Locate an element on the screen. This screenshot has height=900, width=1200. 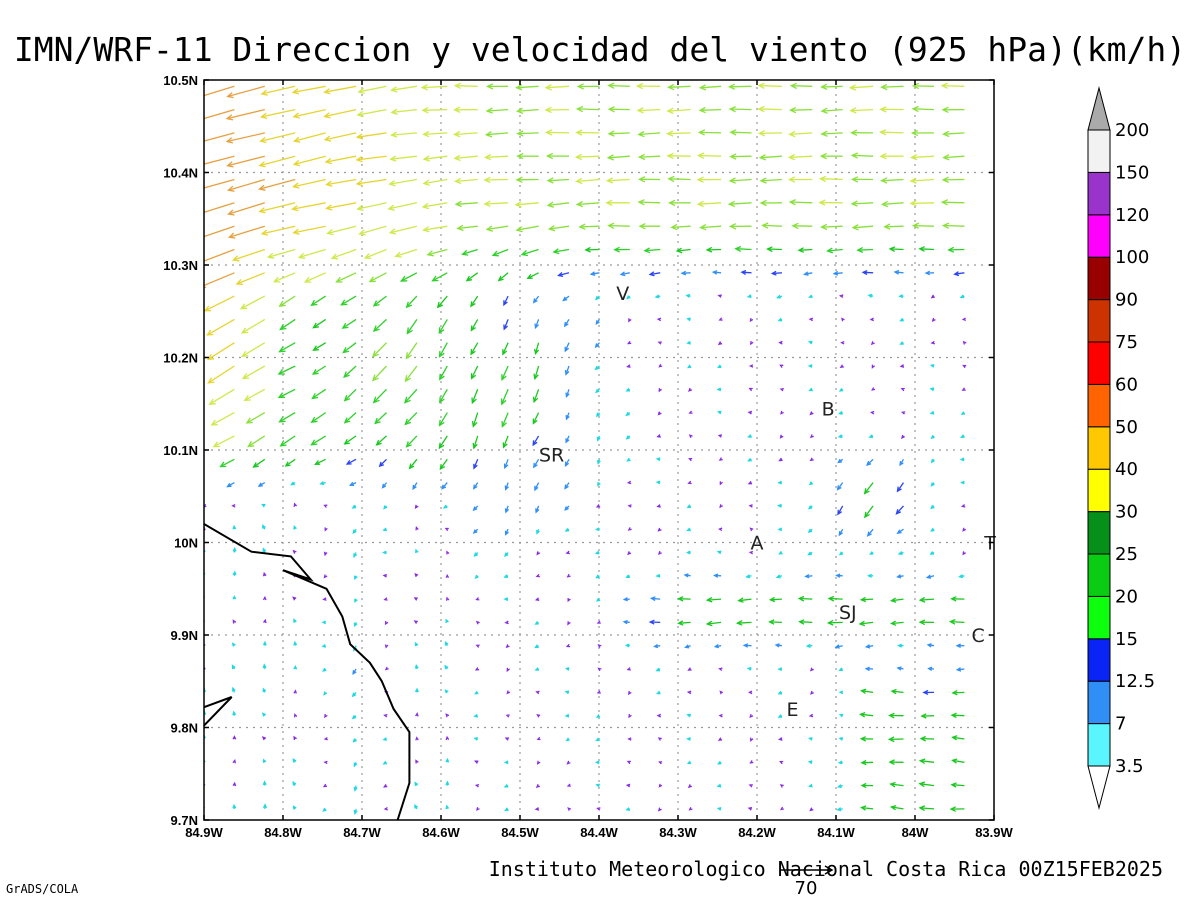
y-tick-label: 10.4N is located at coordinates (180, 173).